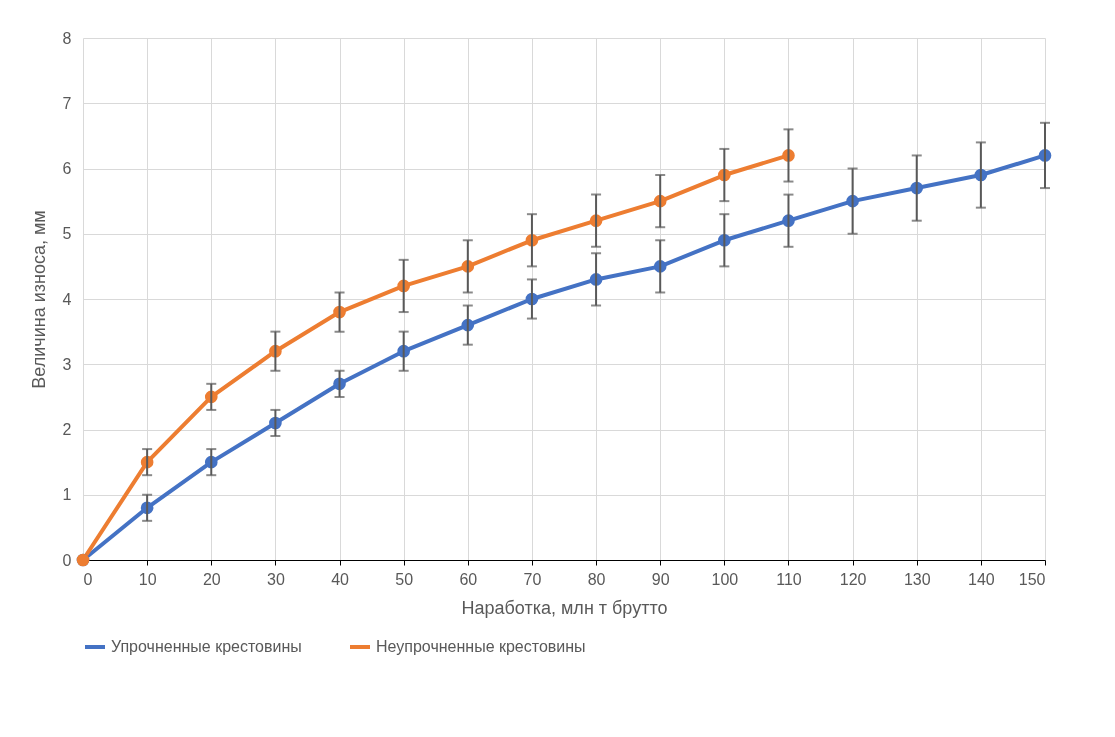 The height and width of the screenshot is (737, 1115). What do you see at coordinates (725, 579) in the screenshot?
I see `x-tick-label: 100` at bounding box center [725, 579].